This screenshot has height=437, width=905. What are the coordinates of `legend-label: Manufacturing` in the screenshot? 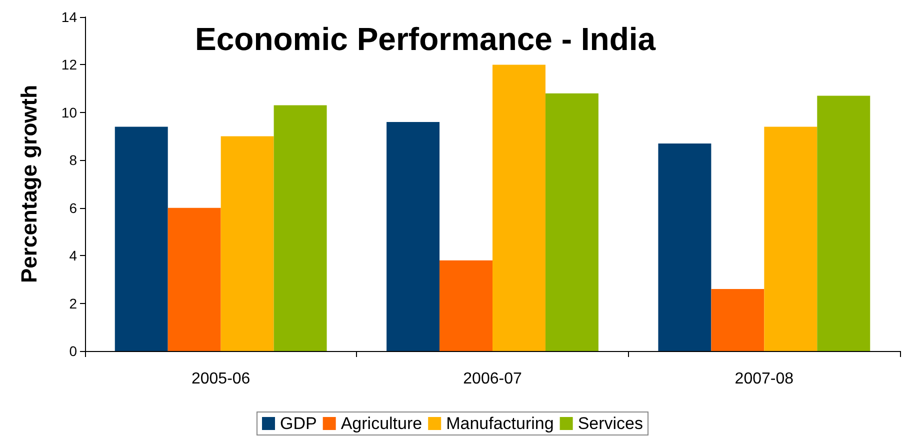 It's located at (500, 423).